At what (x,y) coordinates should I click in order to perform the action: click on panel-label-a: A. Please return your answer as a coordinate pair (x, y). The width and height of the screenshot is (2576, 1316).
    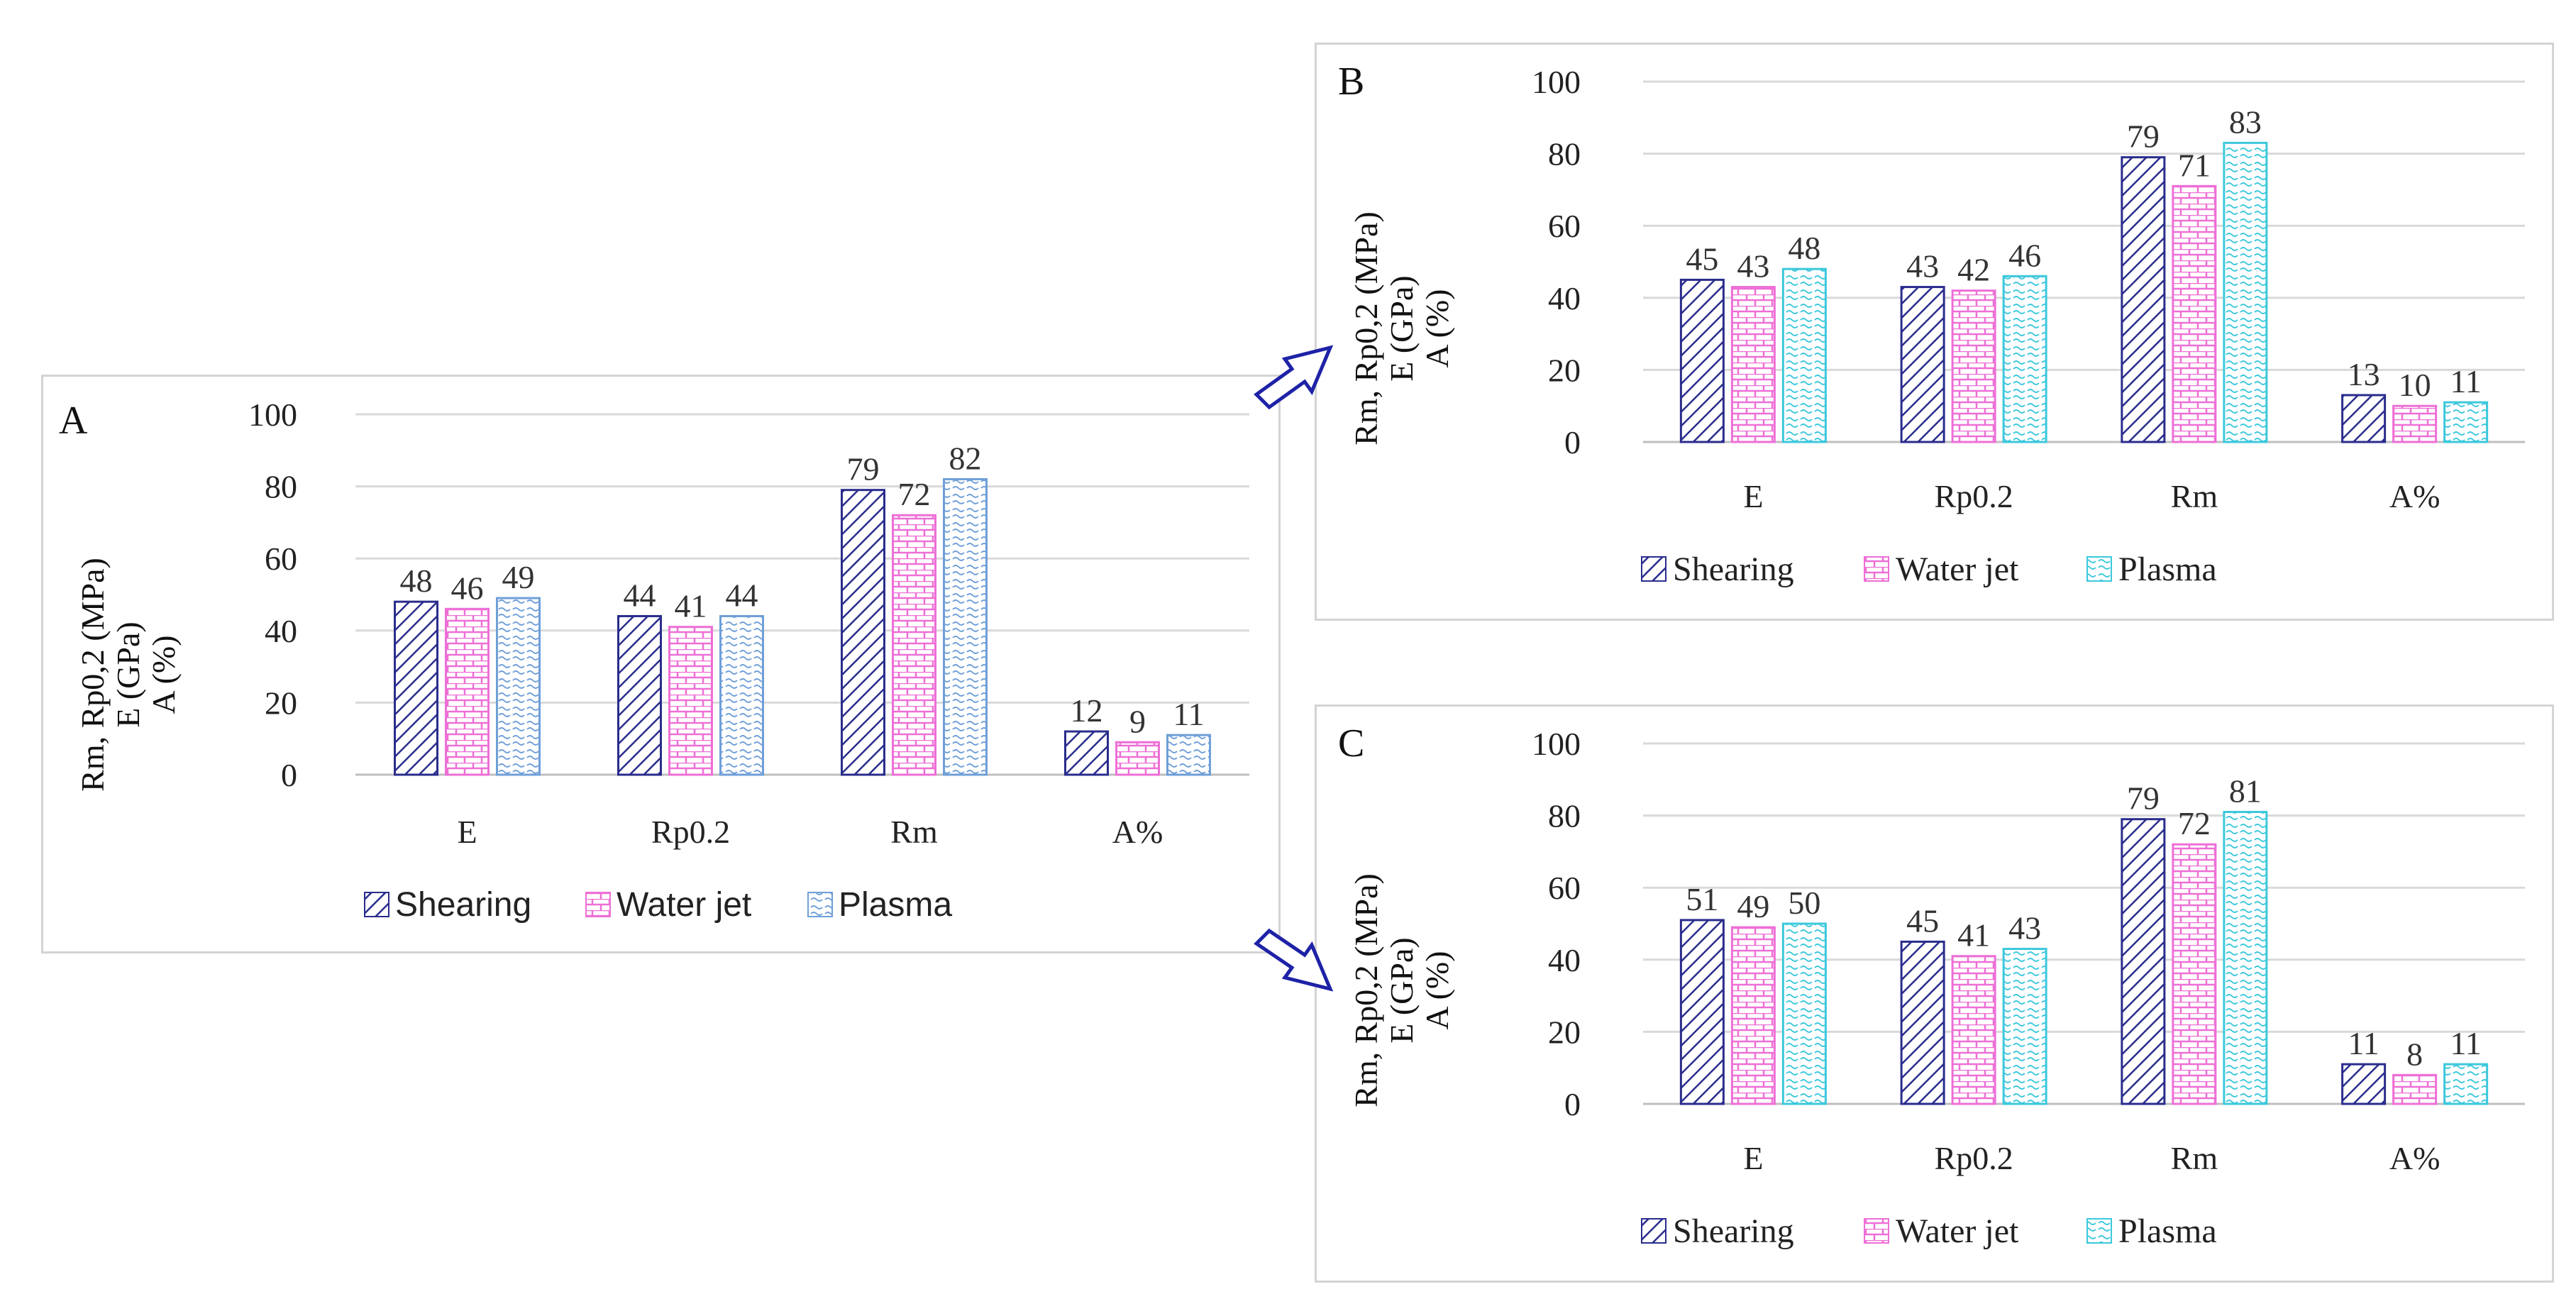
    Looking at the image, I should click on (73, 421).